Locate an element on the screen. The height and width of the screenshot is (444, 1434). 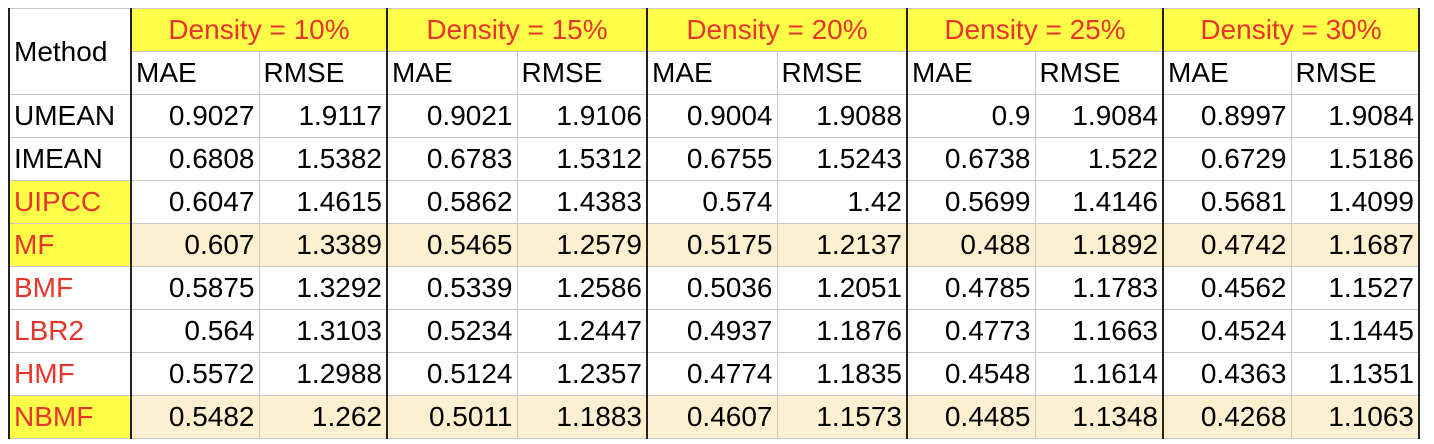
mae-value-cell: 0.6808 is located at coordinates (195, 159).